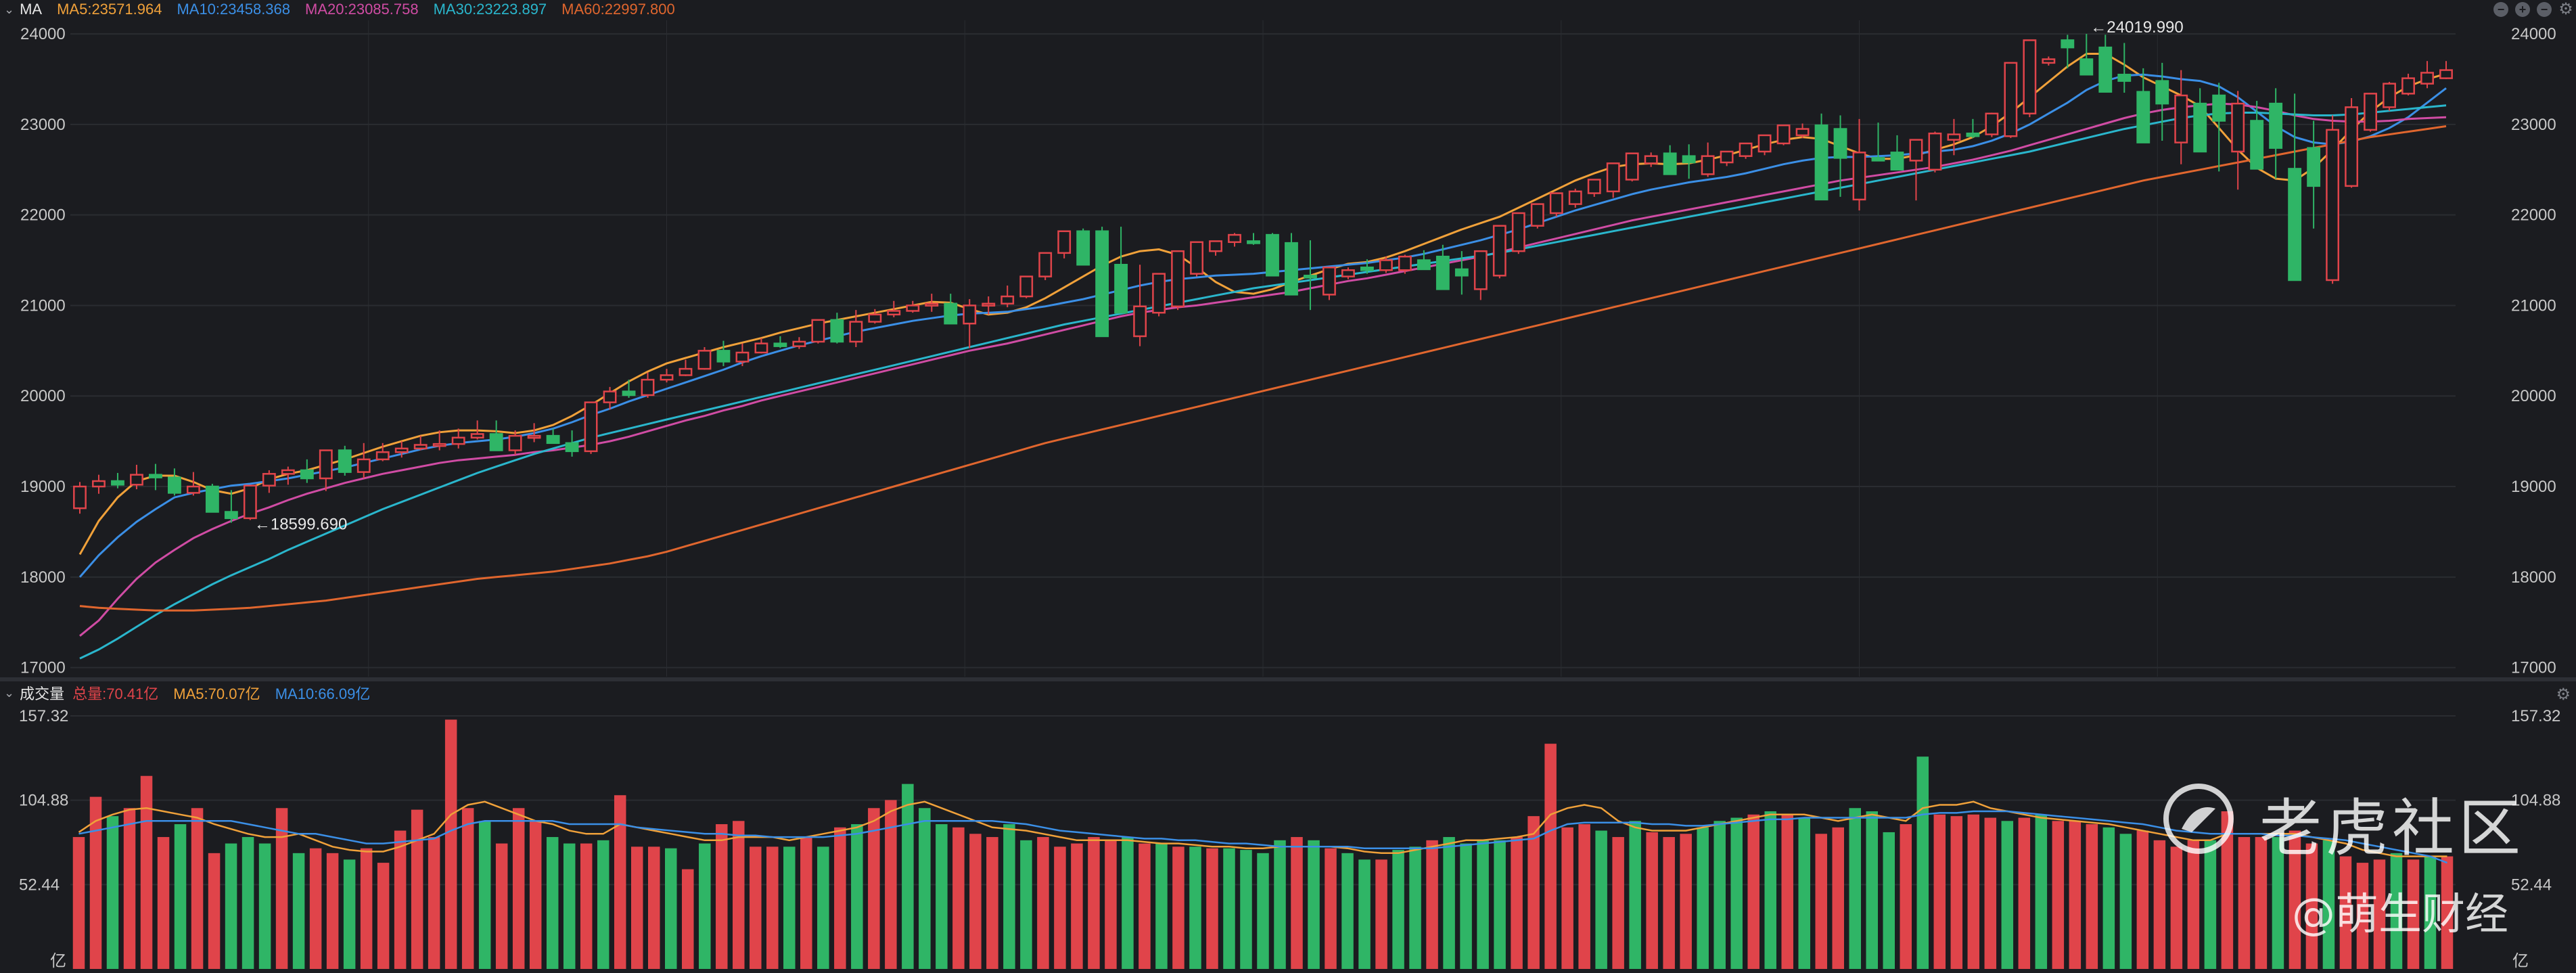  Describe the element at coordinates (2522, 9) in the screenshot. I see `zoom-in-icon: +` at that location.